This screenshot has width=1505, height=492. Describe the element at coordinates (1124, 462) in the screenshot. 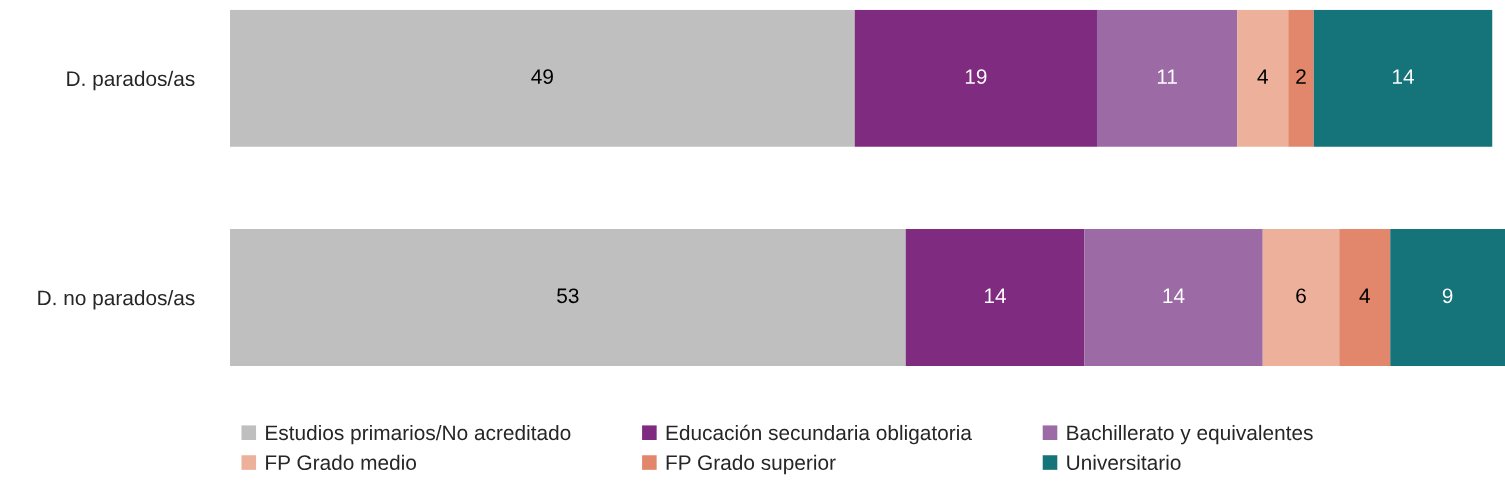

I see `legend-label: Universitario` at that location.